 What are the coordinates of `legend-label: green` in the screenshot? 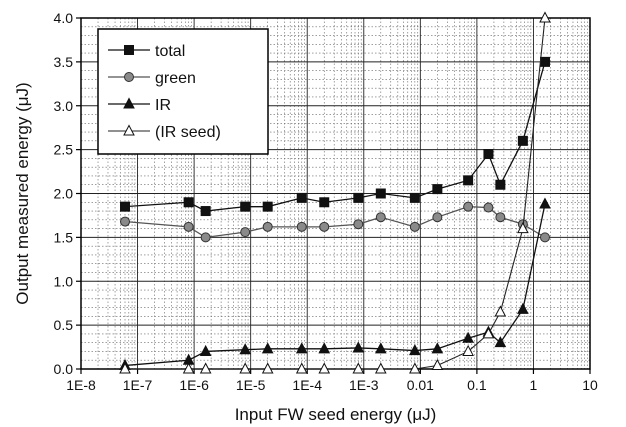 It's located at (175, 78).